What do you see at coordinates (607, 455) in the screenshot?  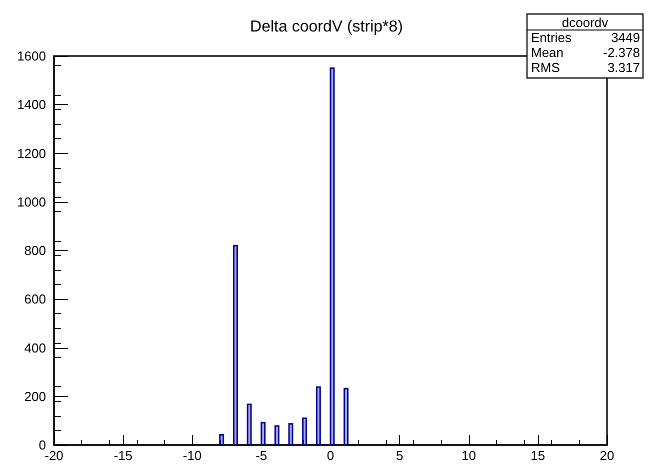 I see `x-tick-label: 20` at bounding box center [607, 455].